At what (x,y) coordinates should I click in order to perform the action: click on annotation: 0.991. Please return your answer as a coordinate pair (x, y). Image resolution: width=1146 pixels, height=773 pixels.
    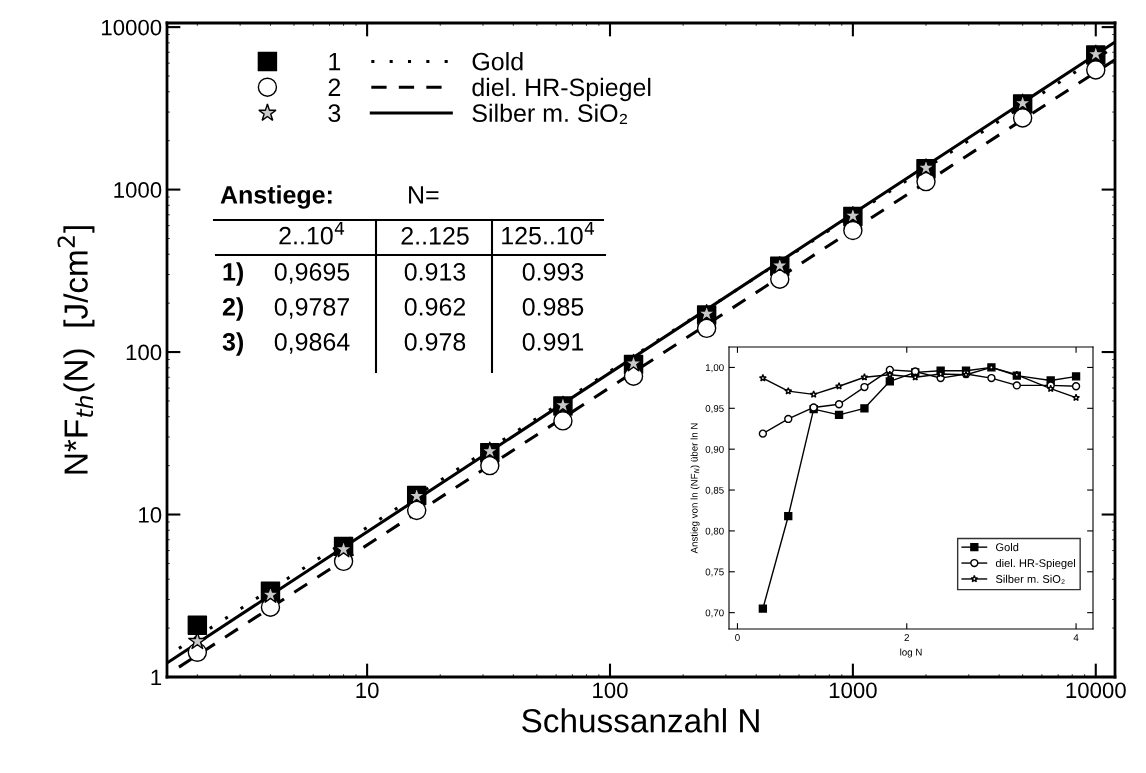
    Looking at the image, I should click on (553, 342).